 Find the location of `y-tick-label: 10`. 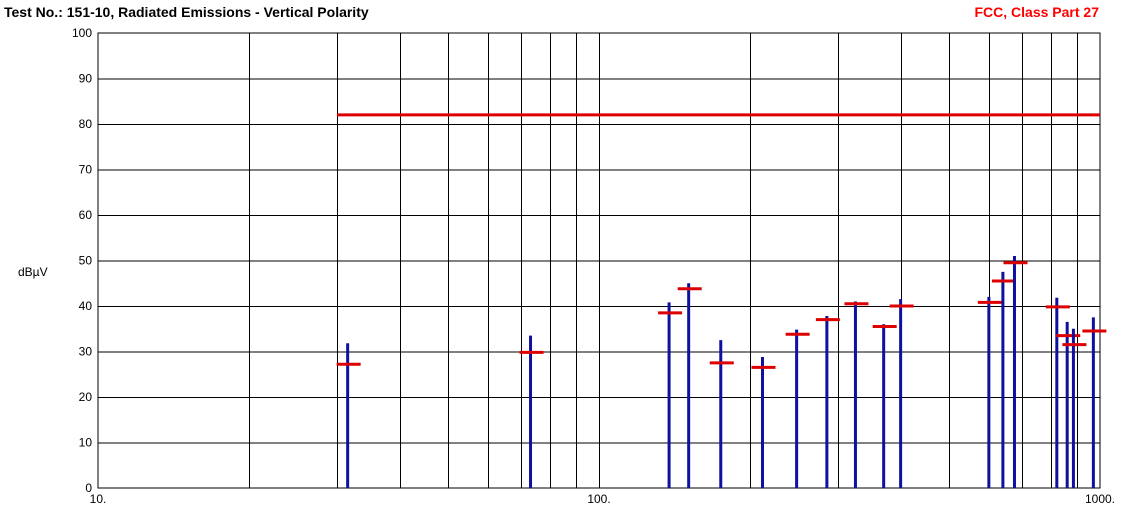

y-tick-label: 10 is located at coordinates (86, 443).